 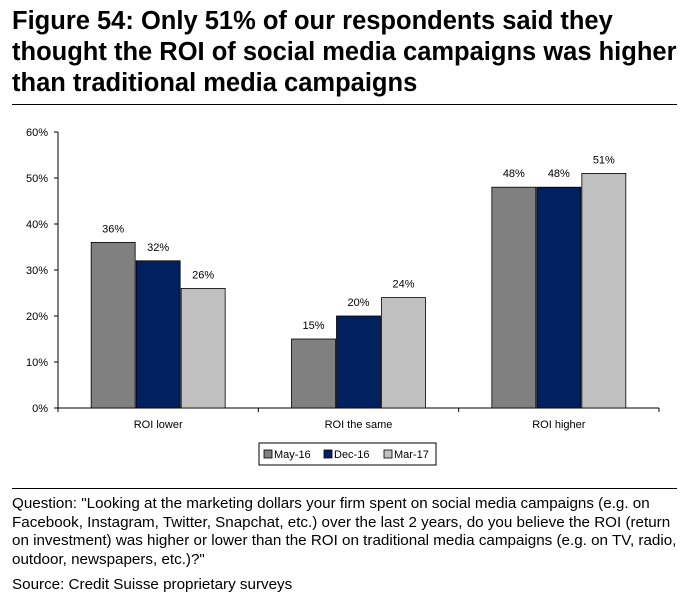 I want to click on y-tick-label: 10%, so click(x=37, y=363).